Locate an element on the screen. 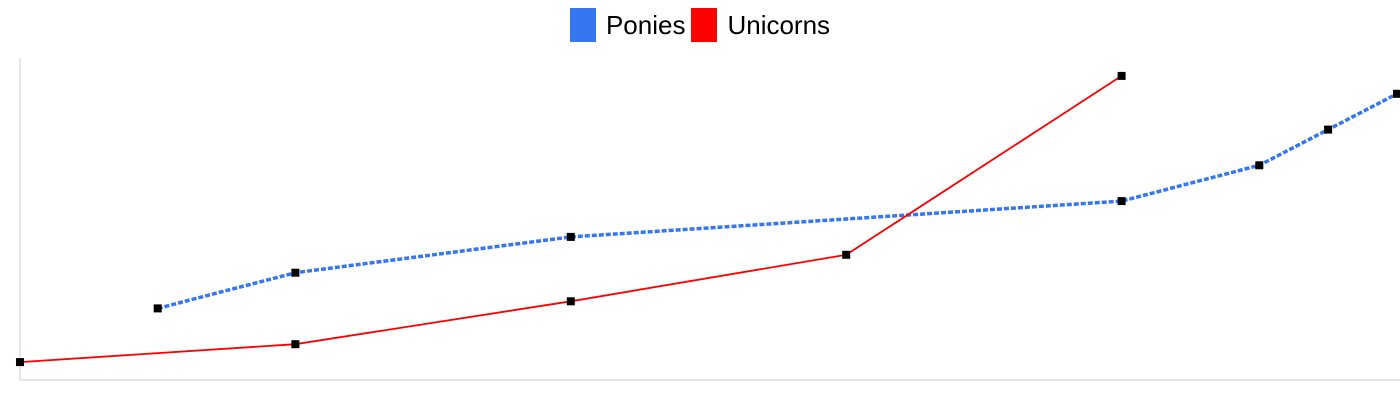 The image size is (1400, 400). legend-item-ponies: Ponies is located at coordinates (627, 25).